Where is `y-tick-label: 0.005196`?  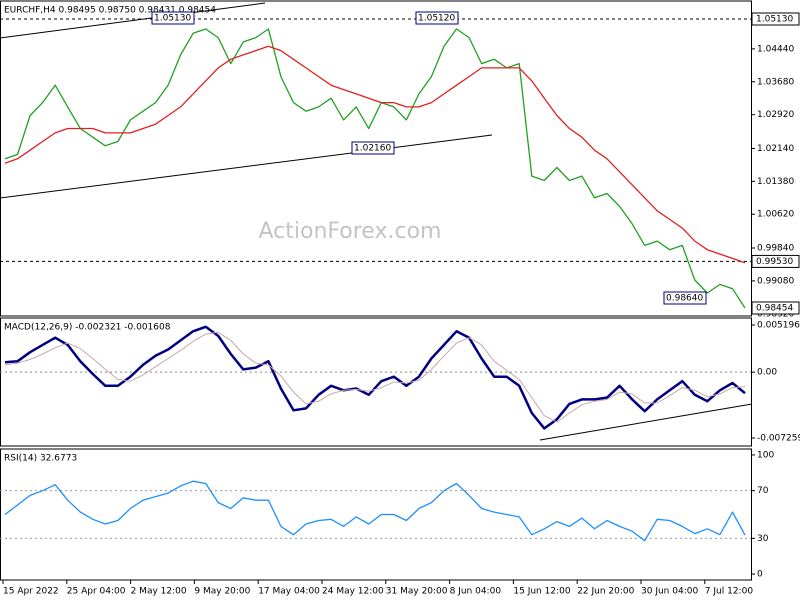 y-tick-label: 0.005196 is located at coordinates (778, 326).